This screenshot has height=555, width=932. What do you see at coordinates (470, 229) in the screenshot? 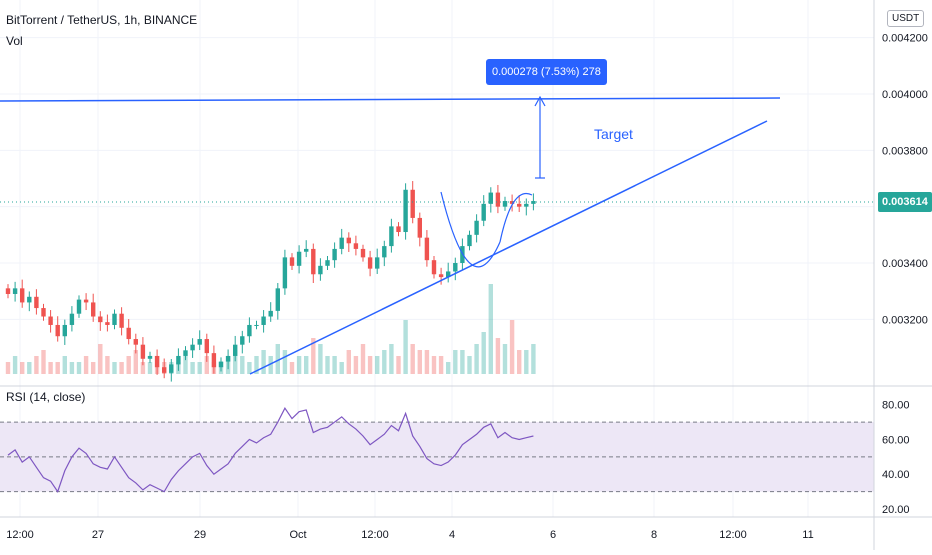
I see `cup-pattern-arc` at bounding box center [470, 229].